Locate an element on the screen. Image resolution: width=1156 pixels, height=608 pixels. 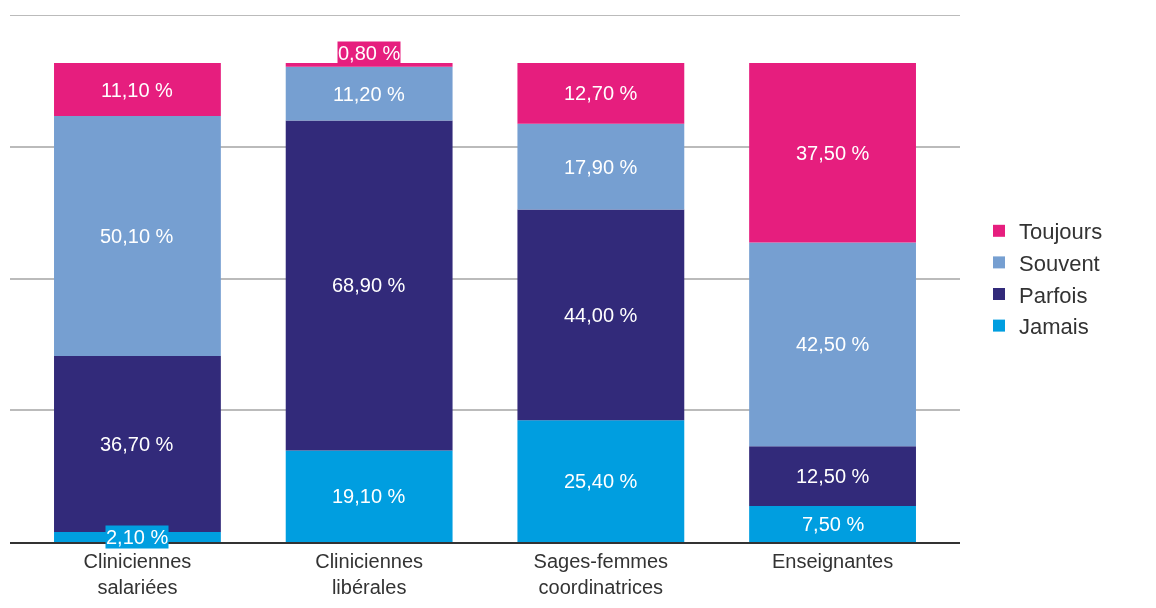
data-label: 11,20 % is located at coordinates (369, 94).